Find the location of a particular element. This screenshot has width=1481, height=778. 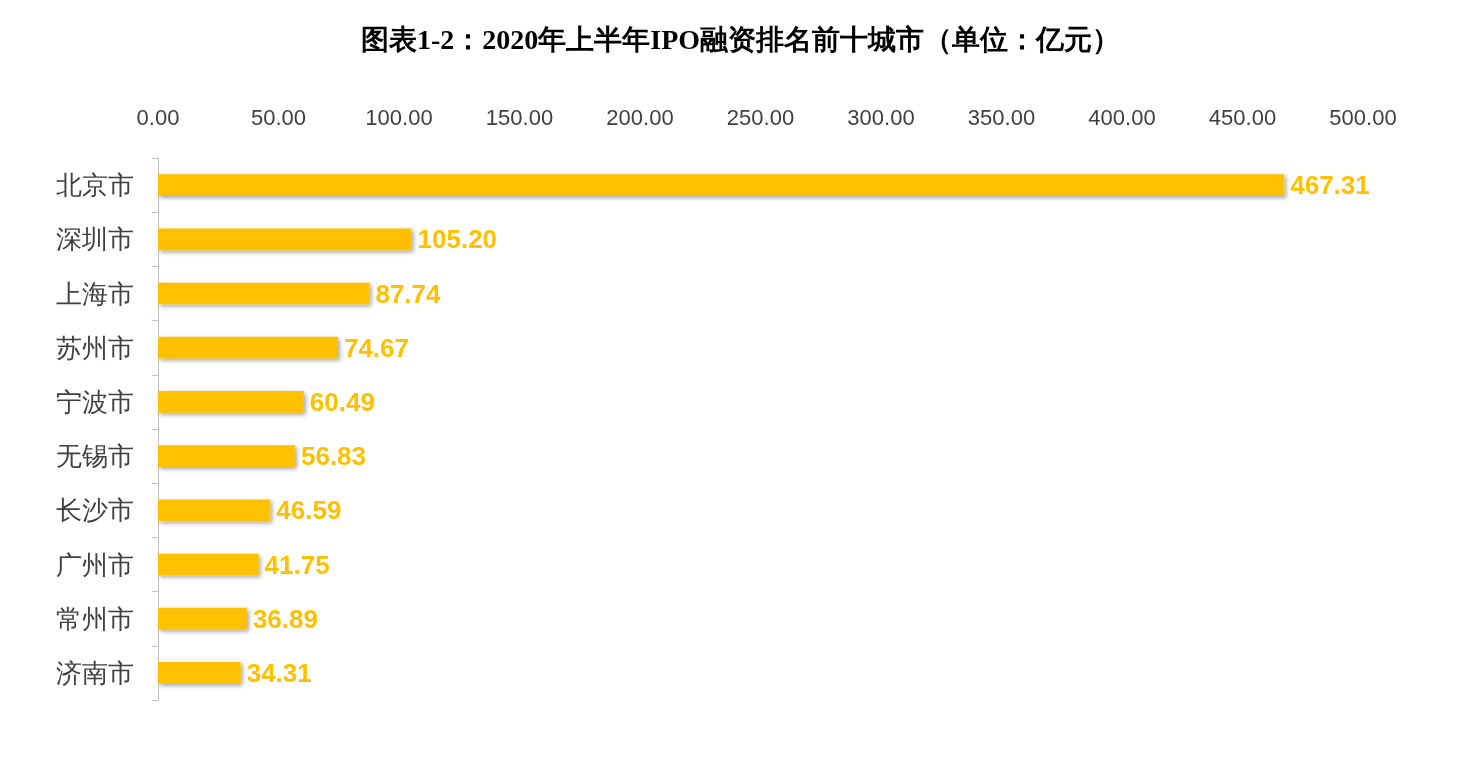

x-tick-label: 450.00 is located at coordinates (1242, 117).